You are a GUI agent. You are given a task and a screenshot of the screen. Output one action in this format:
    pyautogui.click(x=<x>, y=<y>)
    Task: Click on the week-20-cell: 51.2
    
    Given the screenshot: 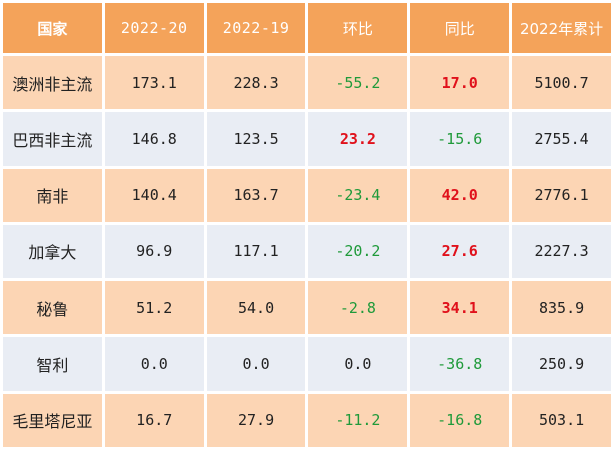 What is the action you would take?
    pyautogui.click(x=154, y=308)
    